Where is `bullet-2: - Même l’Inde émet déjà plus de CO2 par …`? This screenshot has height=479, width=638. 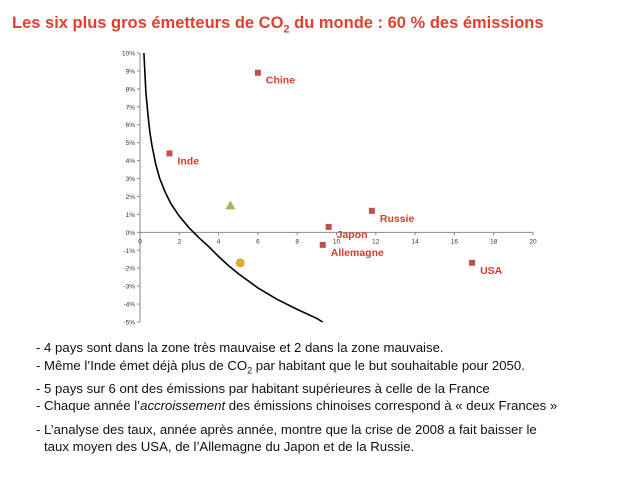 bullet-2: - Même l’Inde émet déjà plus de CO2 par … is located at coordinates (280, 366).